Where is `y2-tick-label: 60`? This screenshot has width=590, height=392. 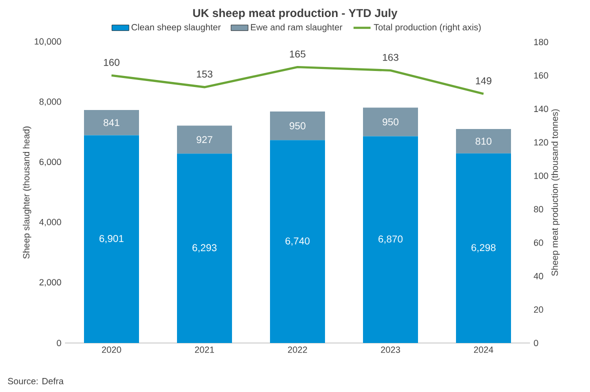
y2-tick-label: 60 is located at coordinates (539, 242).